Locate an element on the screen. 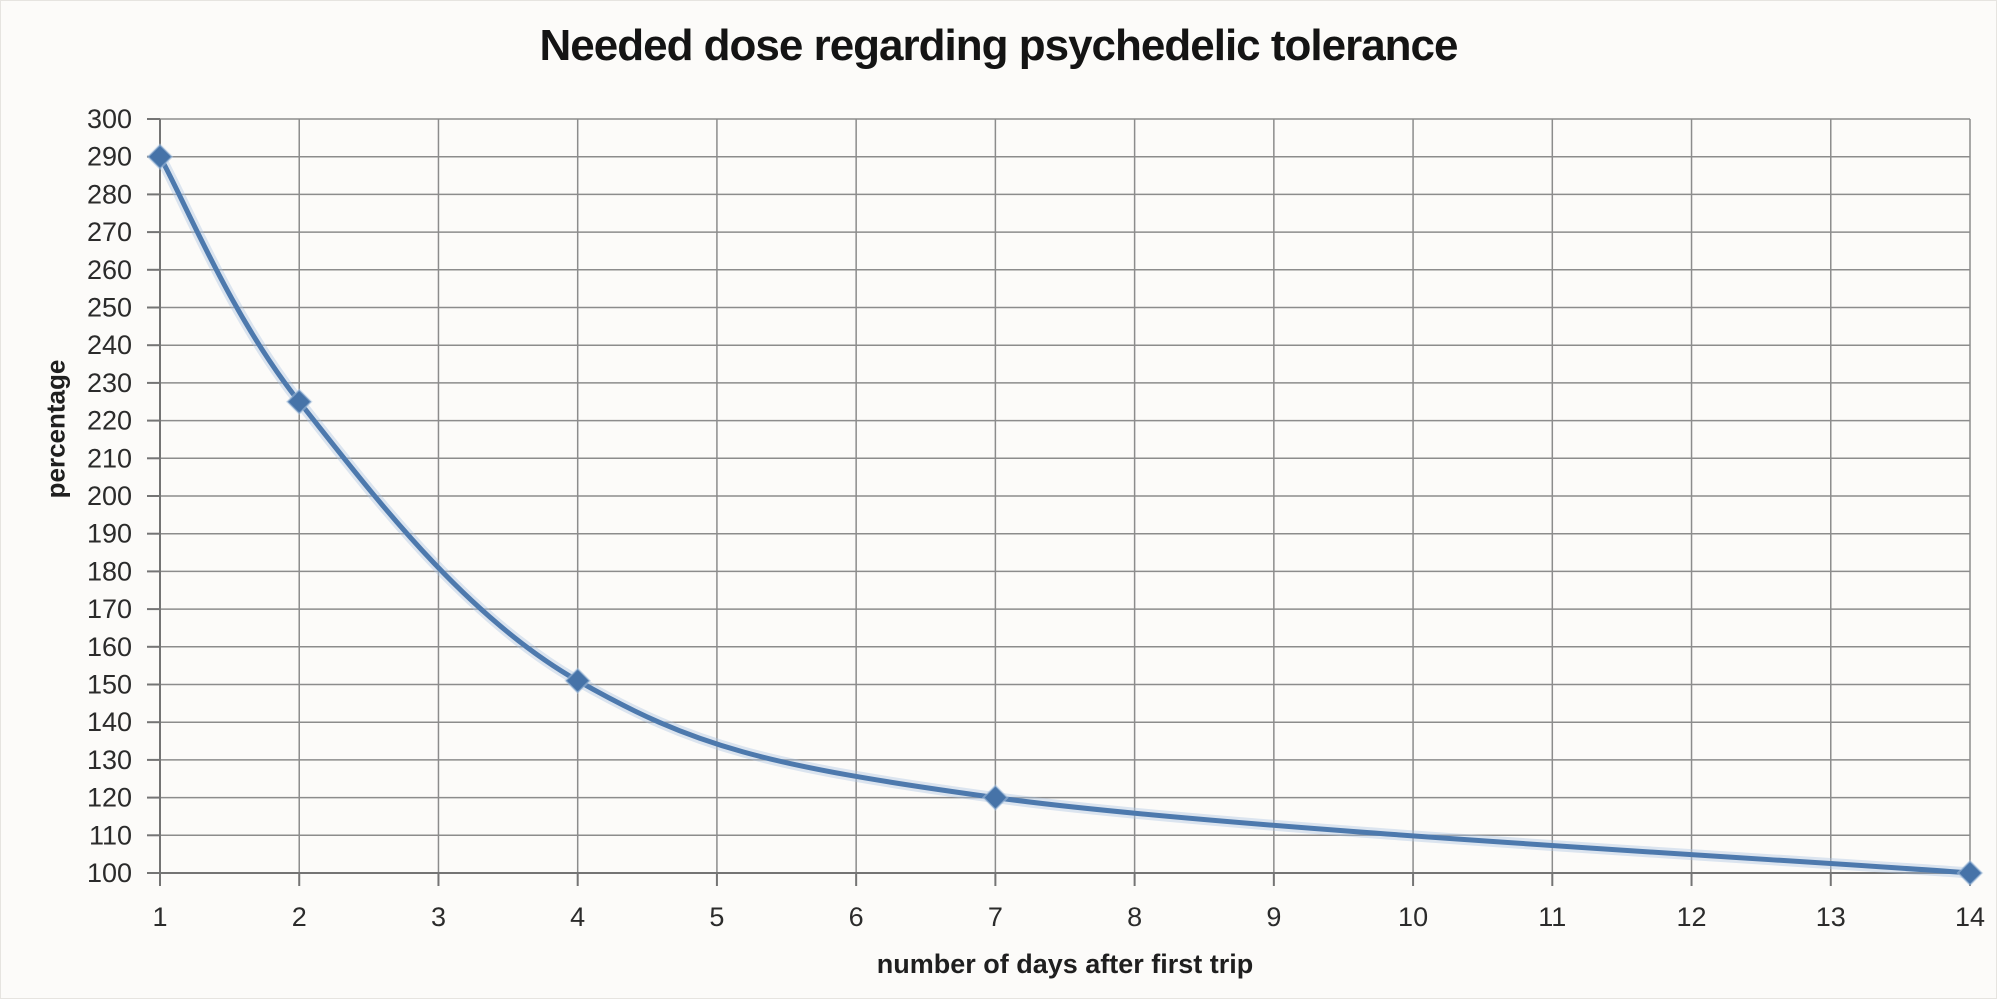  y-tick-label: 250 is located at coordinates (109, 308).